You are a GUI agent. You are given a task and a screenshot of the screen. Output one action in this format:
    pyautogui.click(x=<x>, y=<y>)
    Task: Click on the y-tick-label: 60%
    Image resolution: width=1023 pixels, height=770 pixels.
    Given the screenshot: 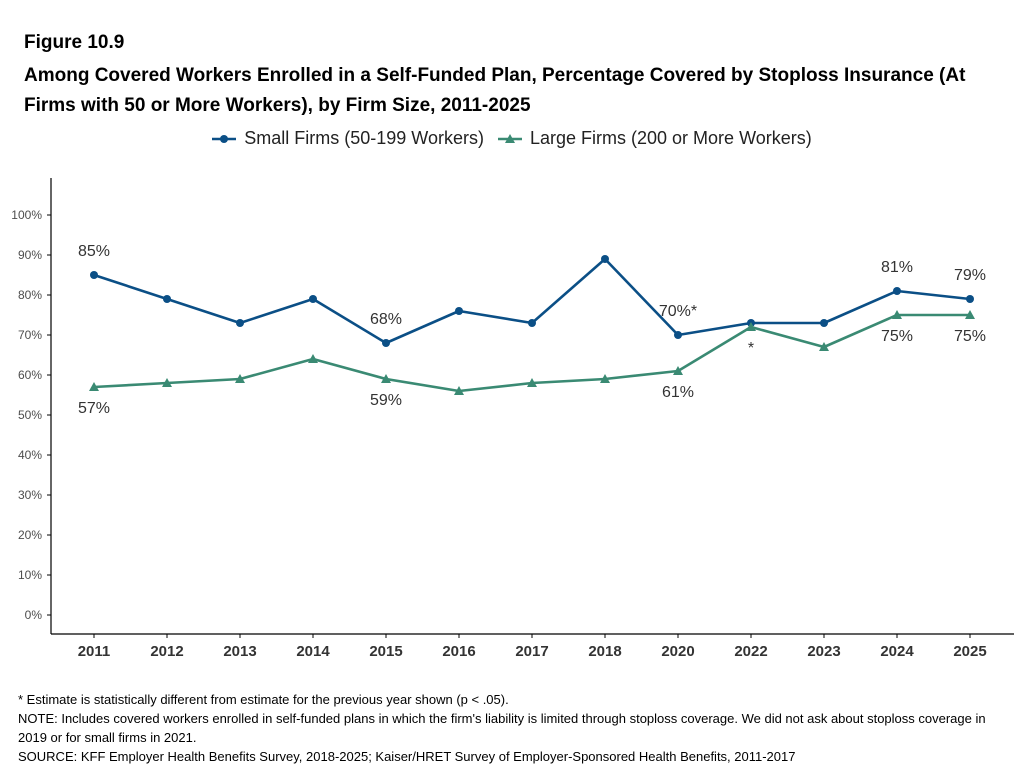 What is the action you would take?
    pyautogui.click(x=30, y=375)
    